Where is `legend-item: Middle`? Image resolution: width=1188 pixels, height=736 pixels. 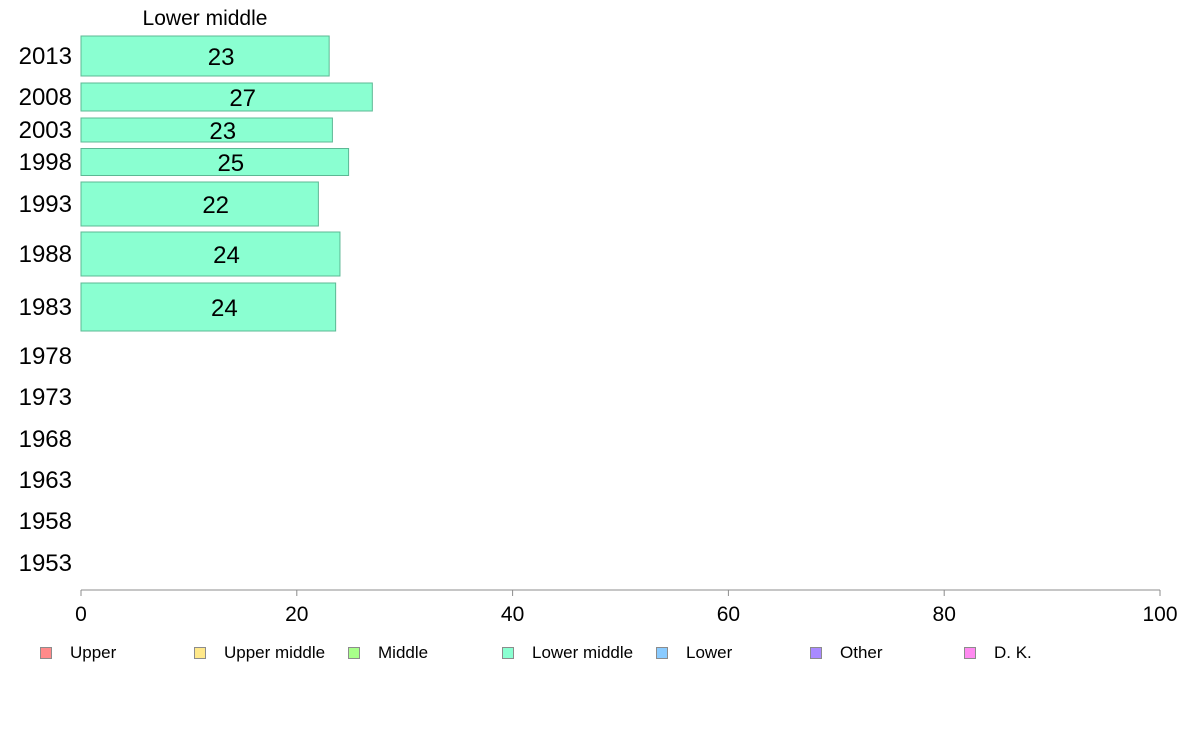
legend-item: Middle is located at coordinates (388, 653).